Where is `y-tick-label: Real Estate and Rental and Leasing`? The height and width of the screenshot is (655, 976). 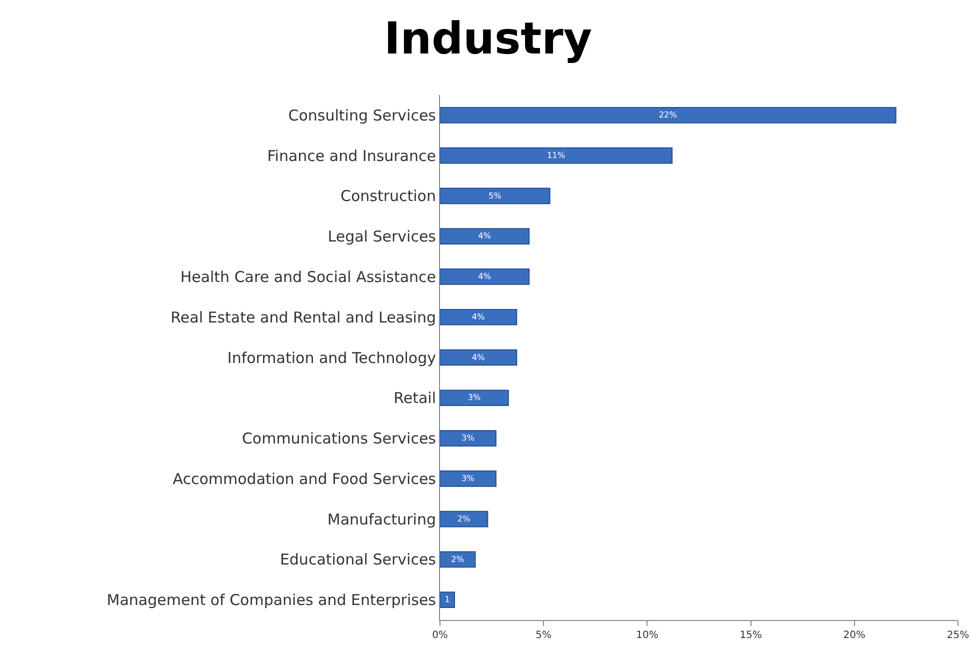
y-tick-label: Real Estate and Rental and Leasing is located at coordinates (303, 317).